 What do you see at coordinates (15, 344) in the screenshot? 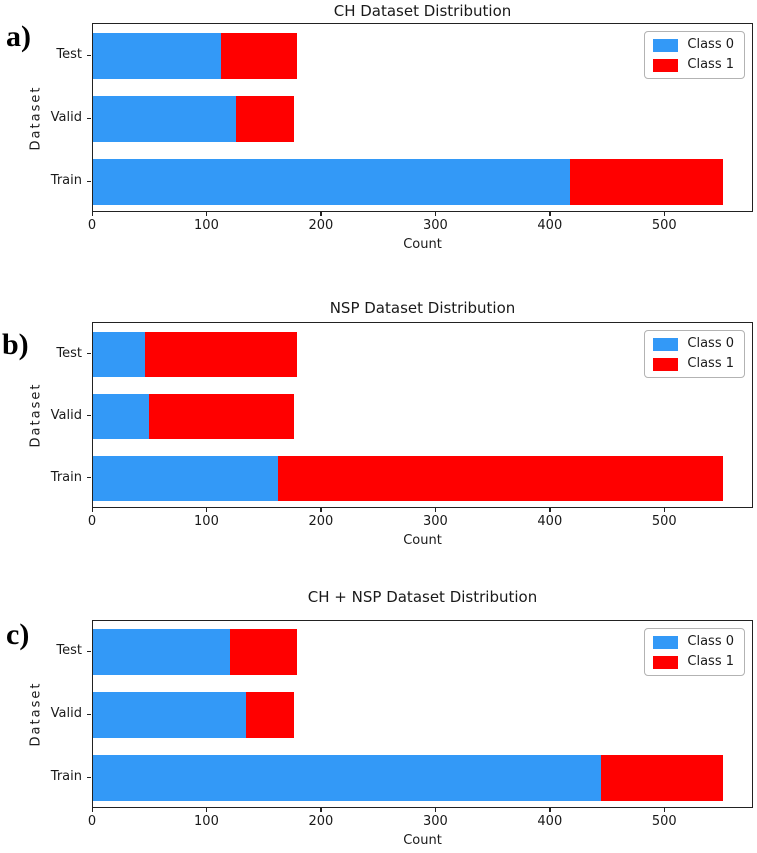
I see `panel-label: b)` at bounding box center [15, 344].